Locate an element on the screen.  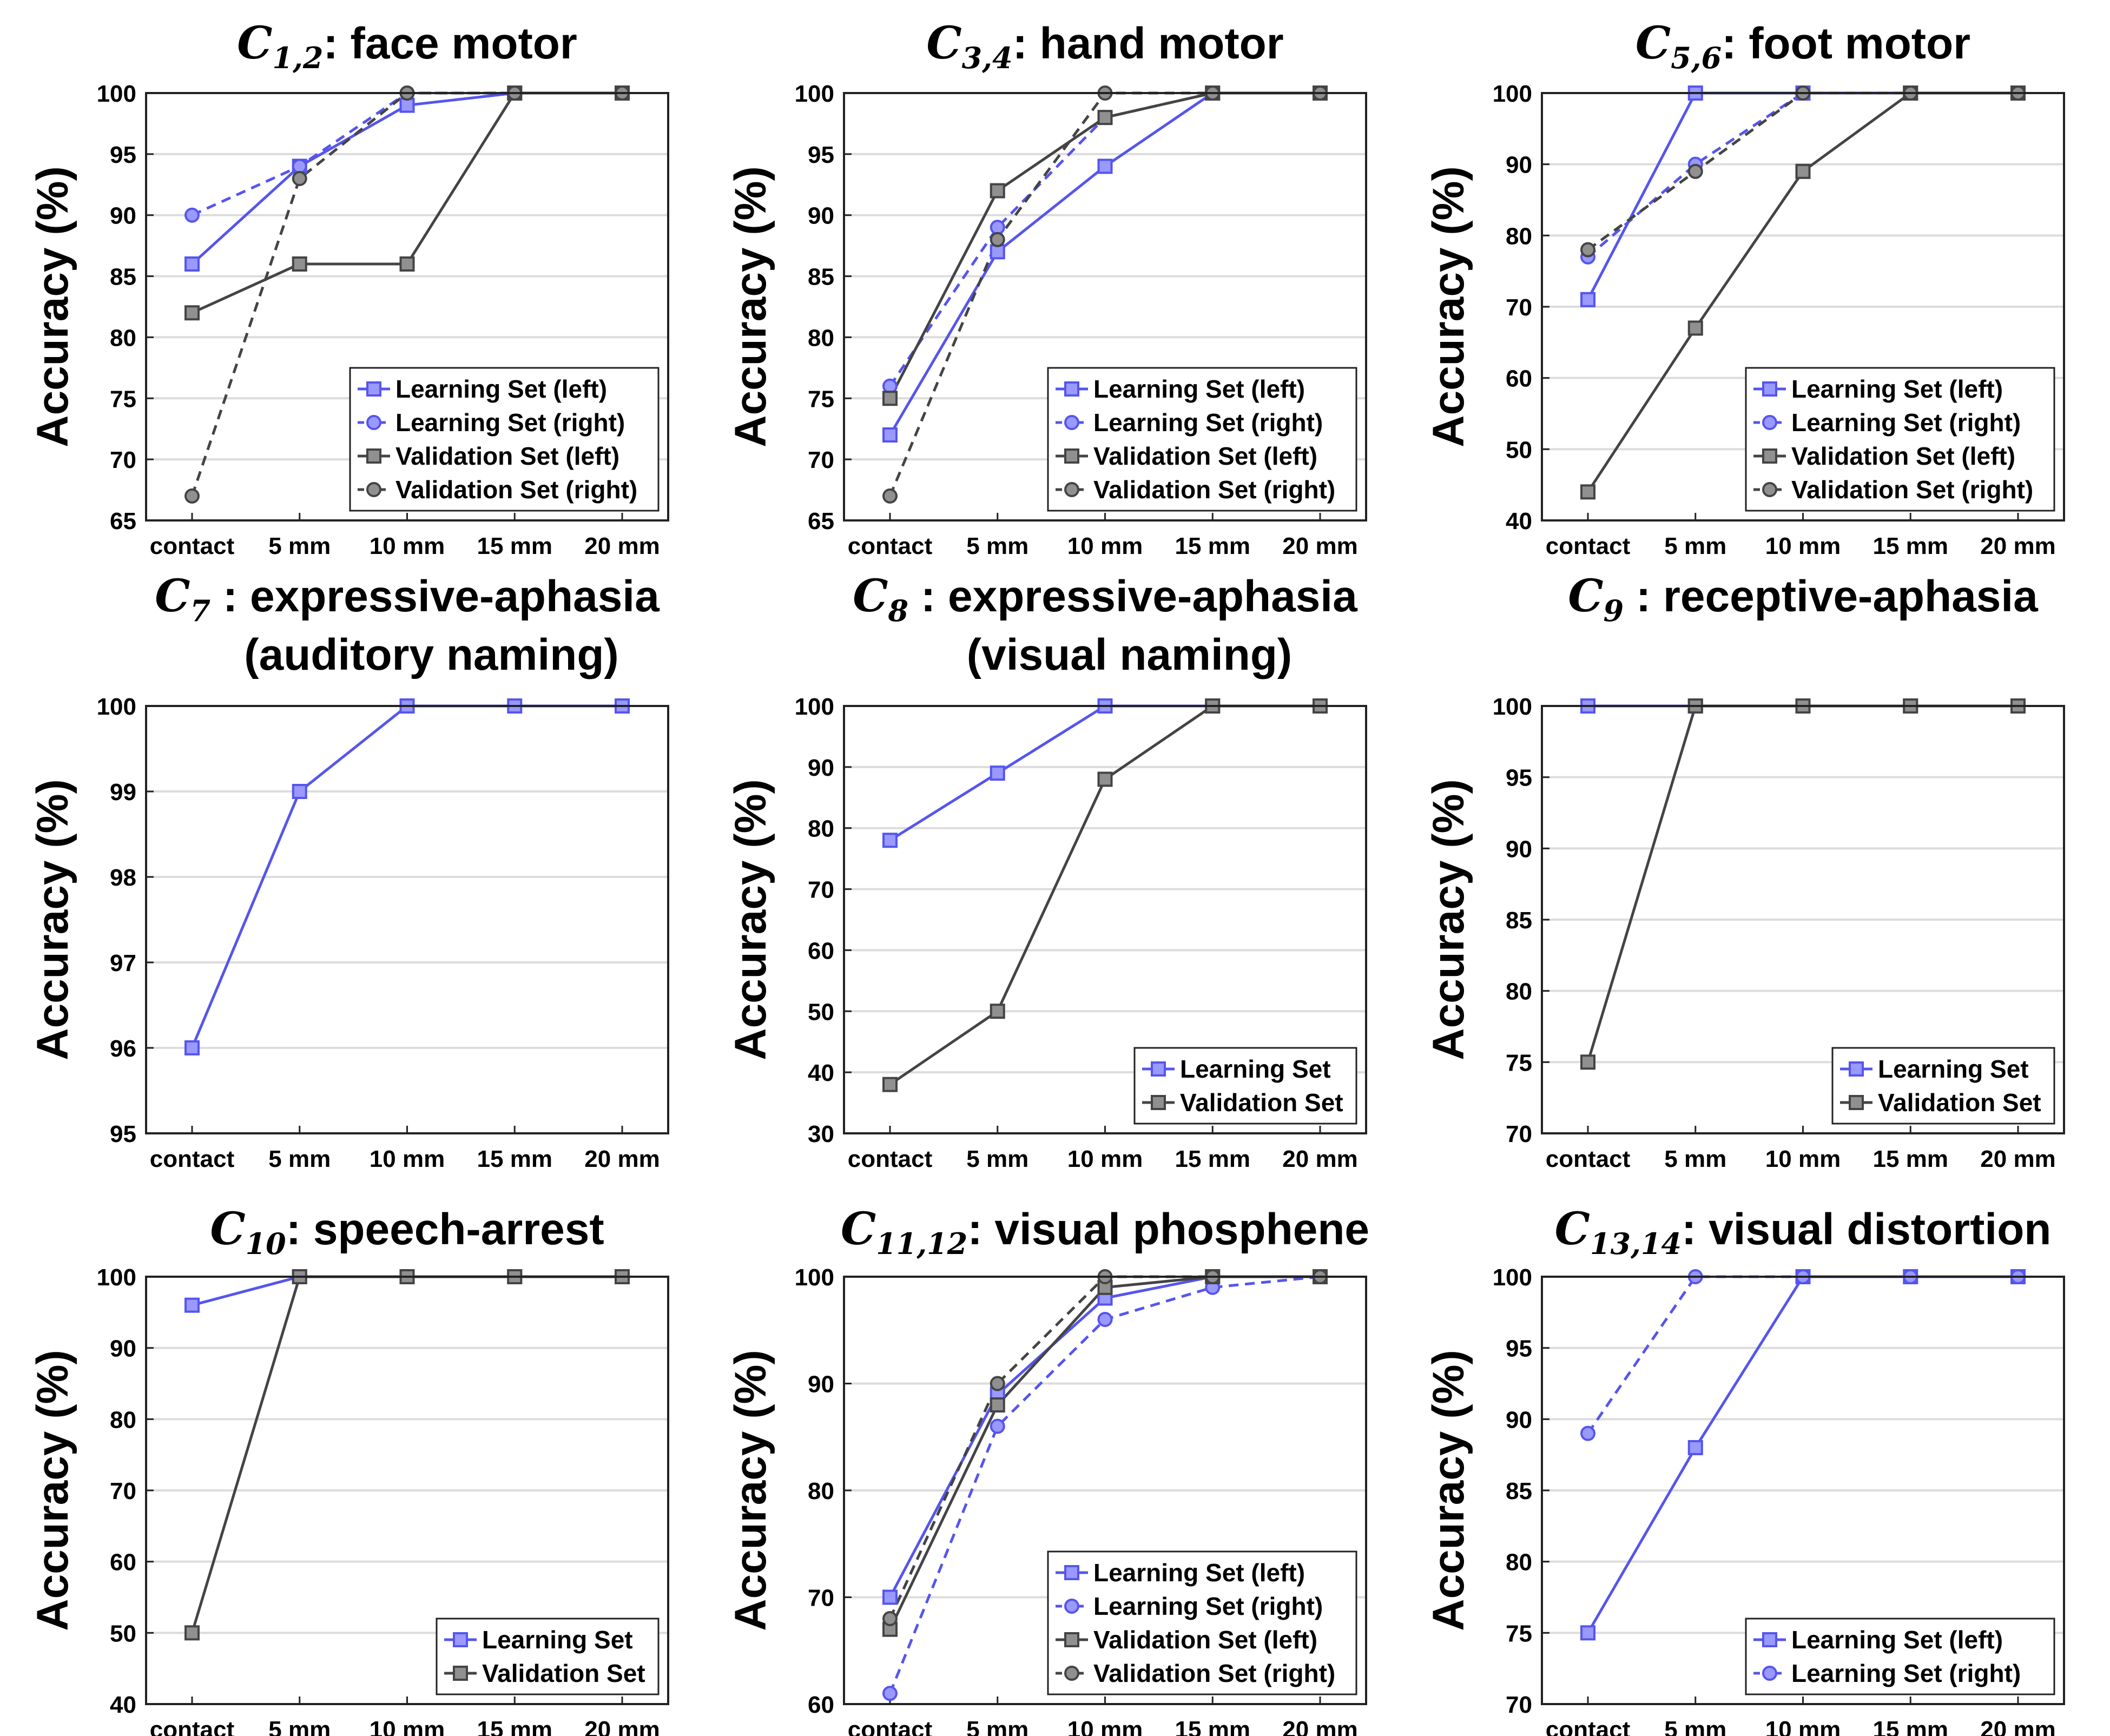
title-text: : visual phosphene is located at coordinates (1168, 1230).